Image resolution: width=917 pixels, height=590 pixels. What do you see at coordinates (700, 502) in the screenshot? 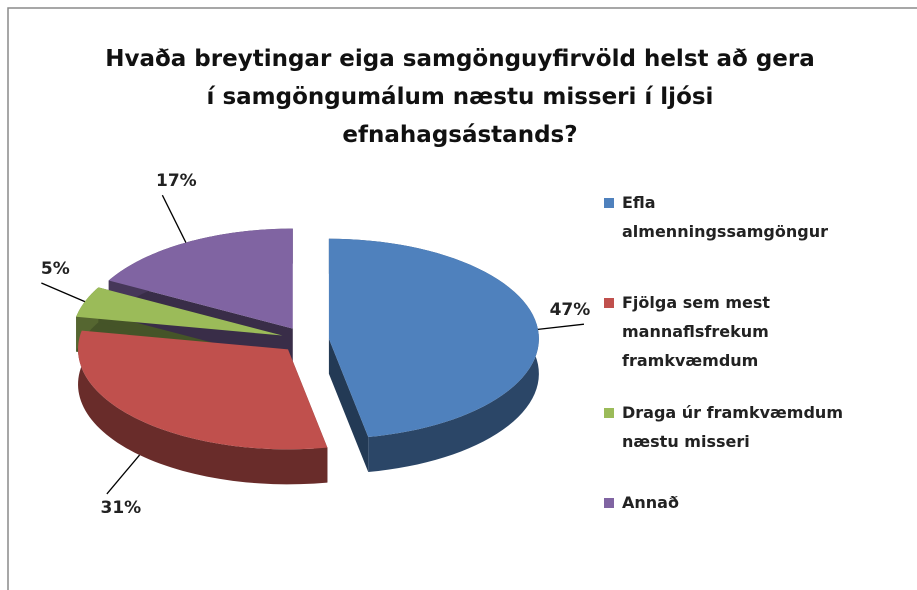
I see `legend-item: Annað` at bounding box center [700, 502].